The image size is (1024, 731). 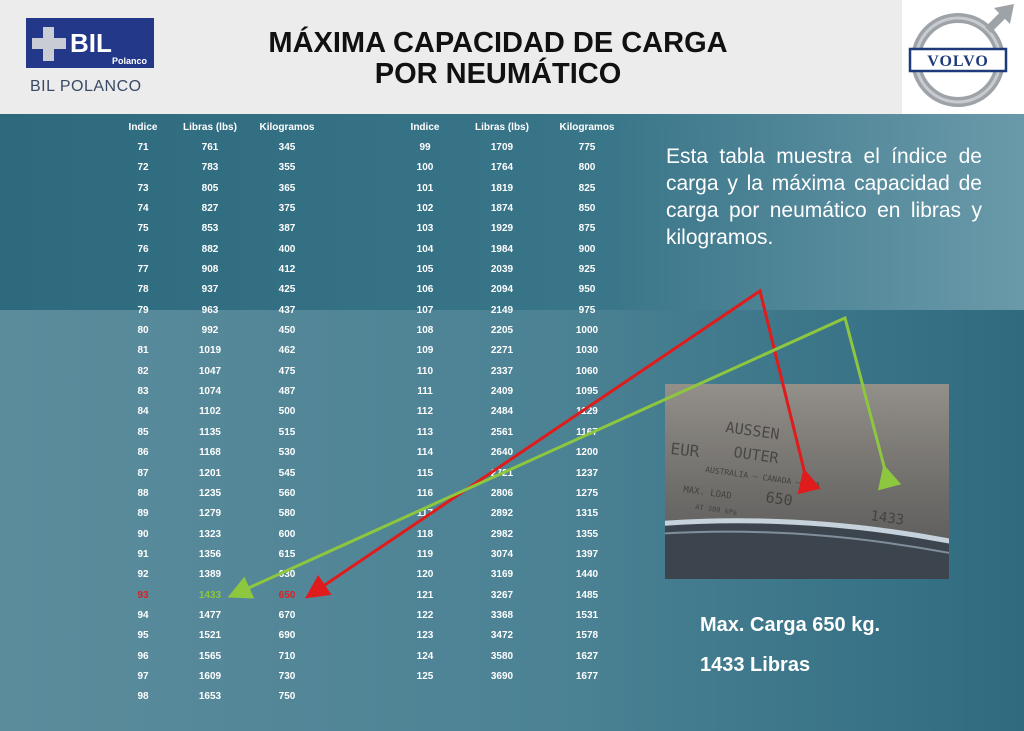 What do you see at coordinates (287, 697) in the screenshot?
I see `table-cell-kg: 750` at bounding box center [287, 697].